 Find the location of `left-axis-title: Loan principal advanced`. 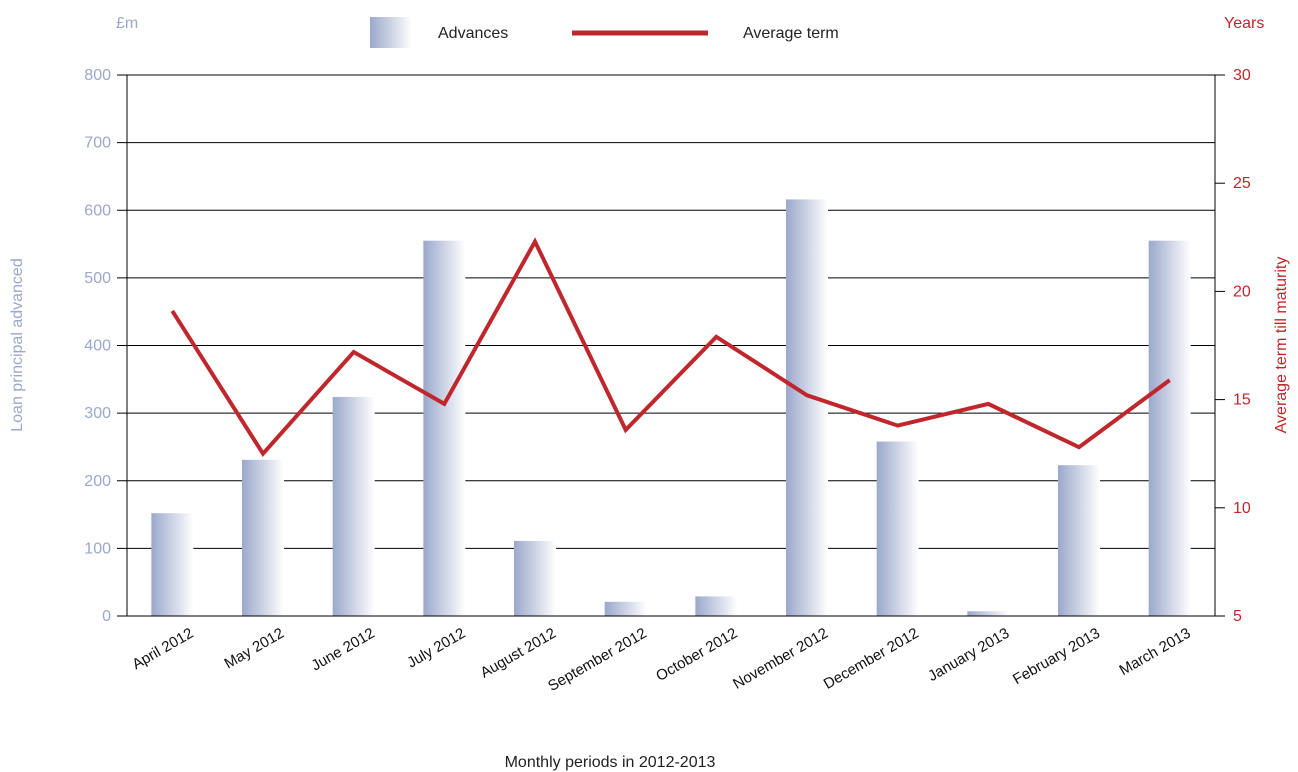

left-axis-title: Loan principal advanced is located at coordinates (17, 344).